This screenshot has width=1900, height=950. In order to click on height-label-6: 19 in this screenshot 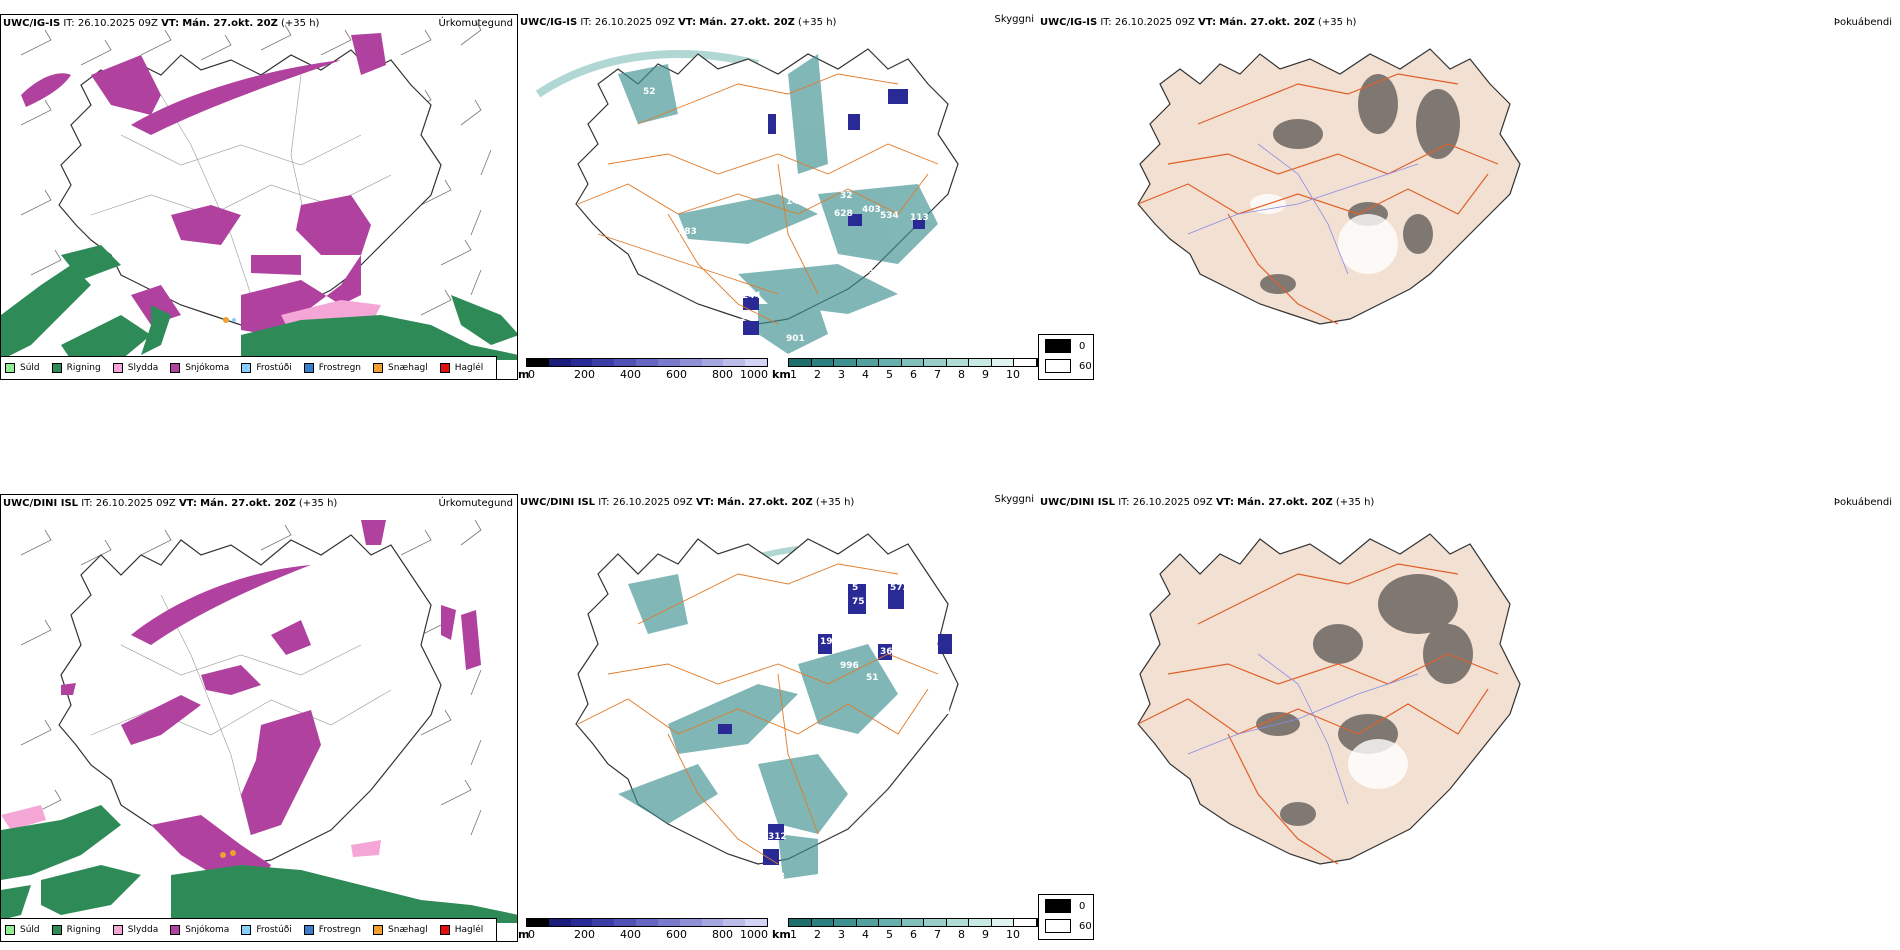, I will do `click(826, 642)`.